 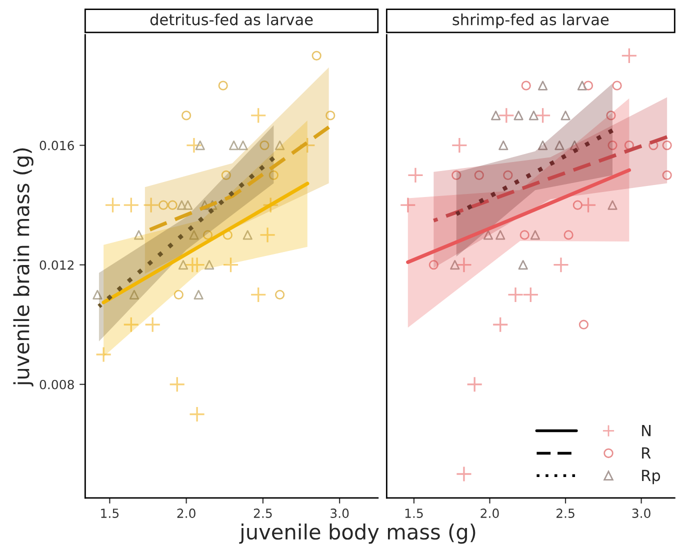 What do you see at coordinates (646, 453) in the screenshot?
I see `legend-label: R` at bounding box center [646, 453].